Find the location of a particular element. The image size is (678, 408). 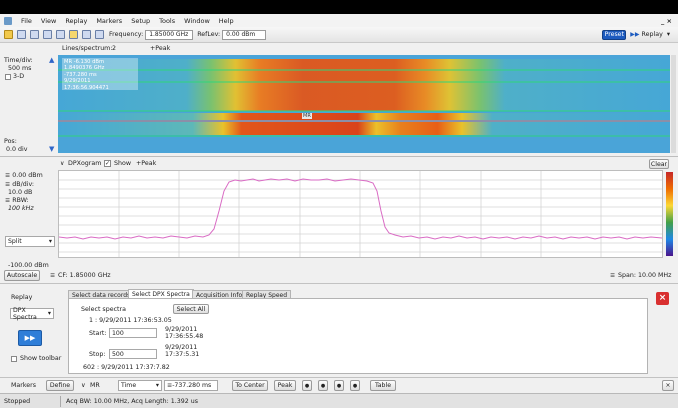

marker-mode-arrow-icon: ▾ is located at coordinates (157, 385).